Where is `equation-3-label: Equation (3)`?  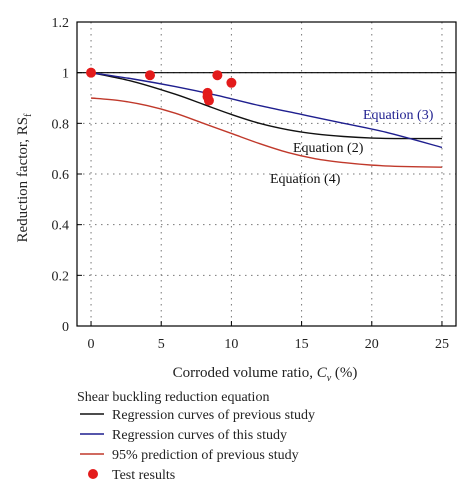 equation-3-label: Equation (3) is located at coordinates (398, 115).